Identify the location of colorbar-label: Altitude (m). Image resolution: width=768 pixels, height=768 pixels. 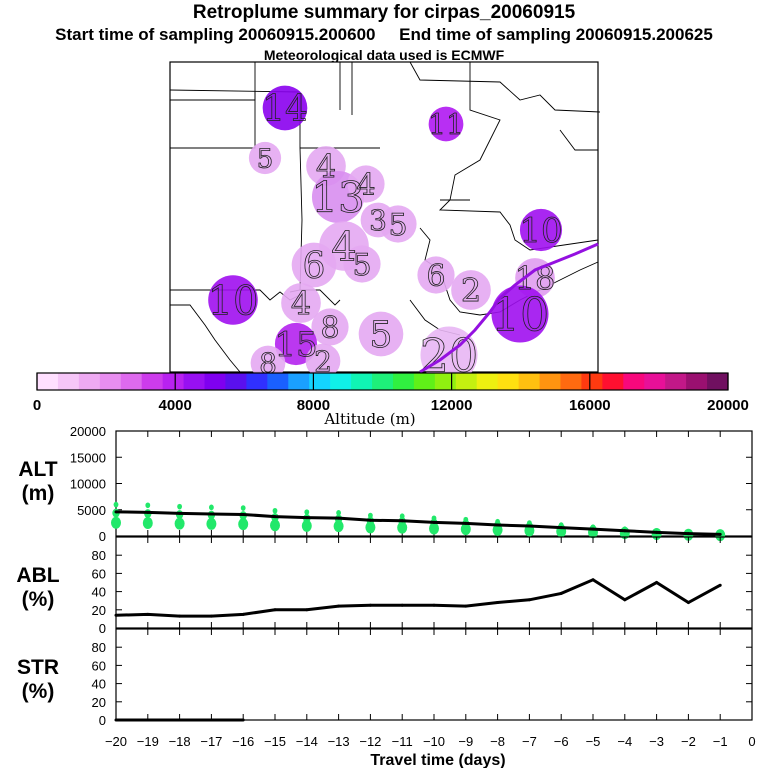
(369, 419).